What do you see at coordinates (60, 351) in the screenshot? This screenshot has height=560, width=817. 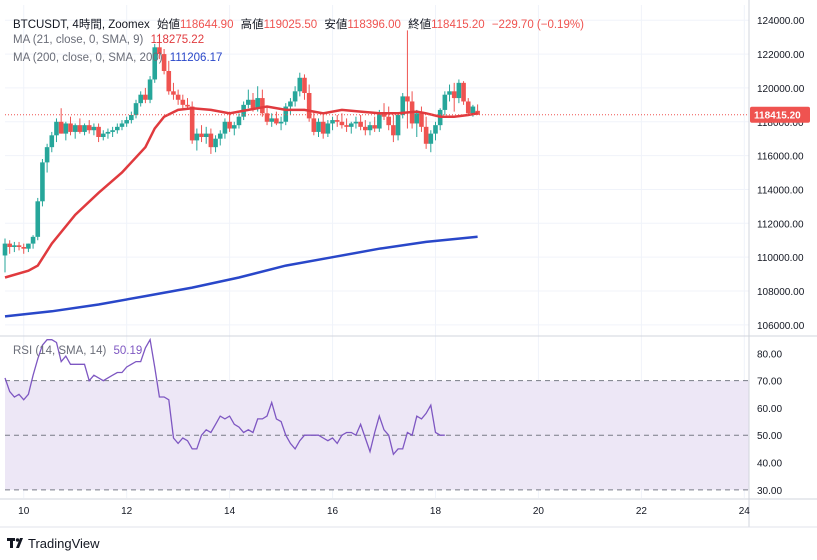 I see `rsi-label: RSI (14, SMA, 14)` at bounding box center [60, 351].